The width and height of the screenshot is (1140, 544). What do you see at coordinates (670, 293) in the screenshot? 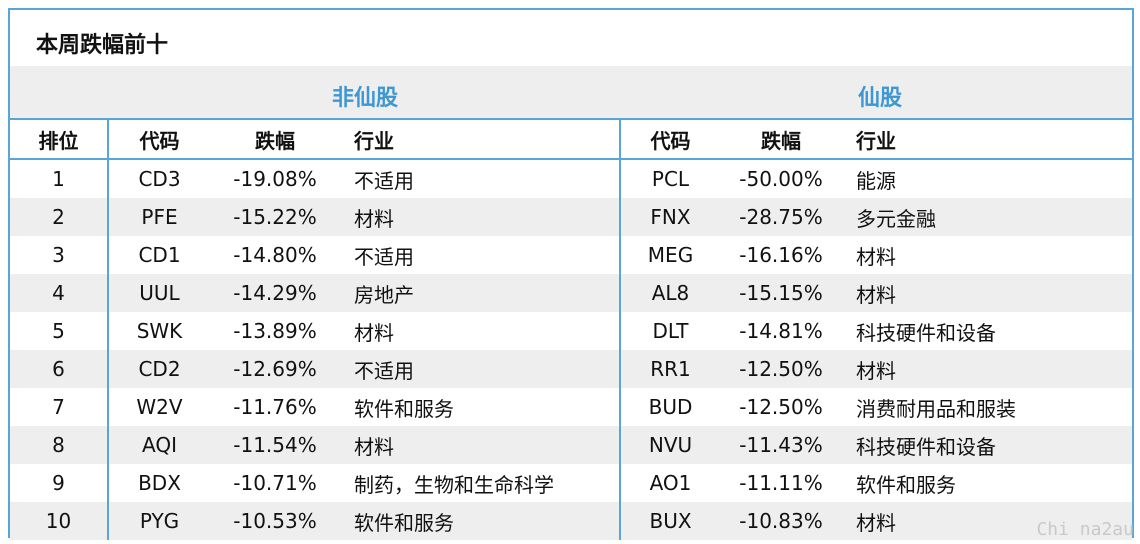
I see `code-cell-speculative: AL8` at bounding box center [670, 293].